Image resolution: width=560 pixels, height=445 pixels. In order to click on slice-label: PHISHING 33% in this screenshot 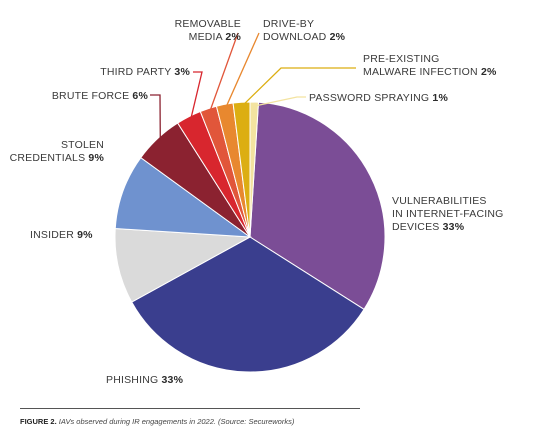, I will do `click(145, 380)`.